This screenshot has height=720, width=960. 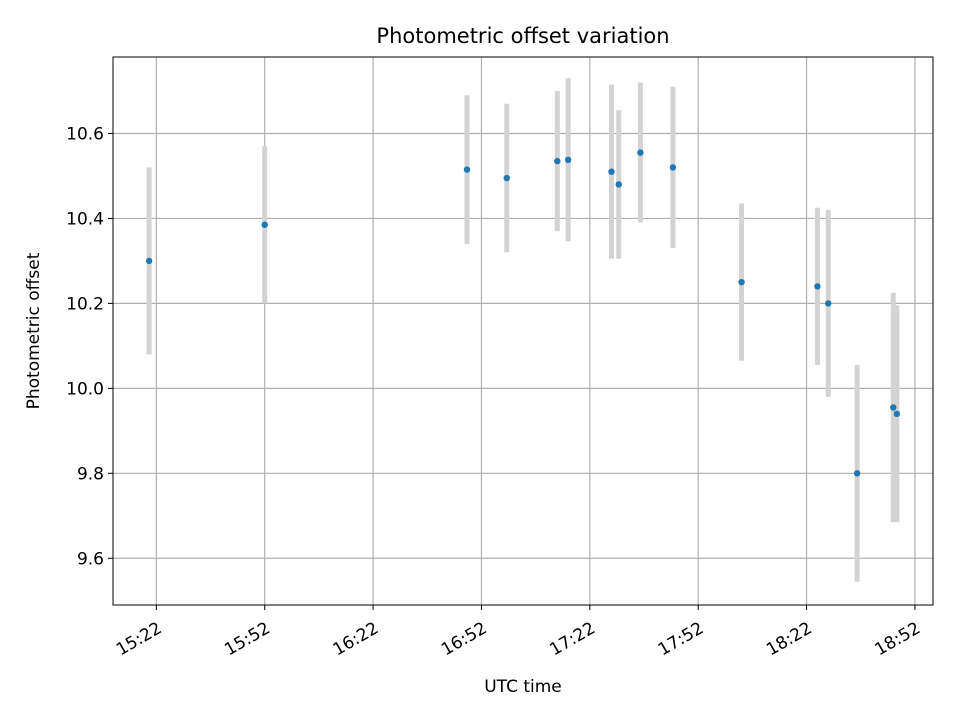 What do you see at coordinates (85, 304) in the screenshot?
I see `y-tick-label: 10.2` at bounding box center [85, 304].